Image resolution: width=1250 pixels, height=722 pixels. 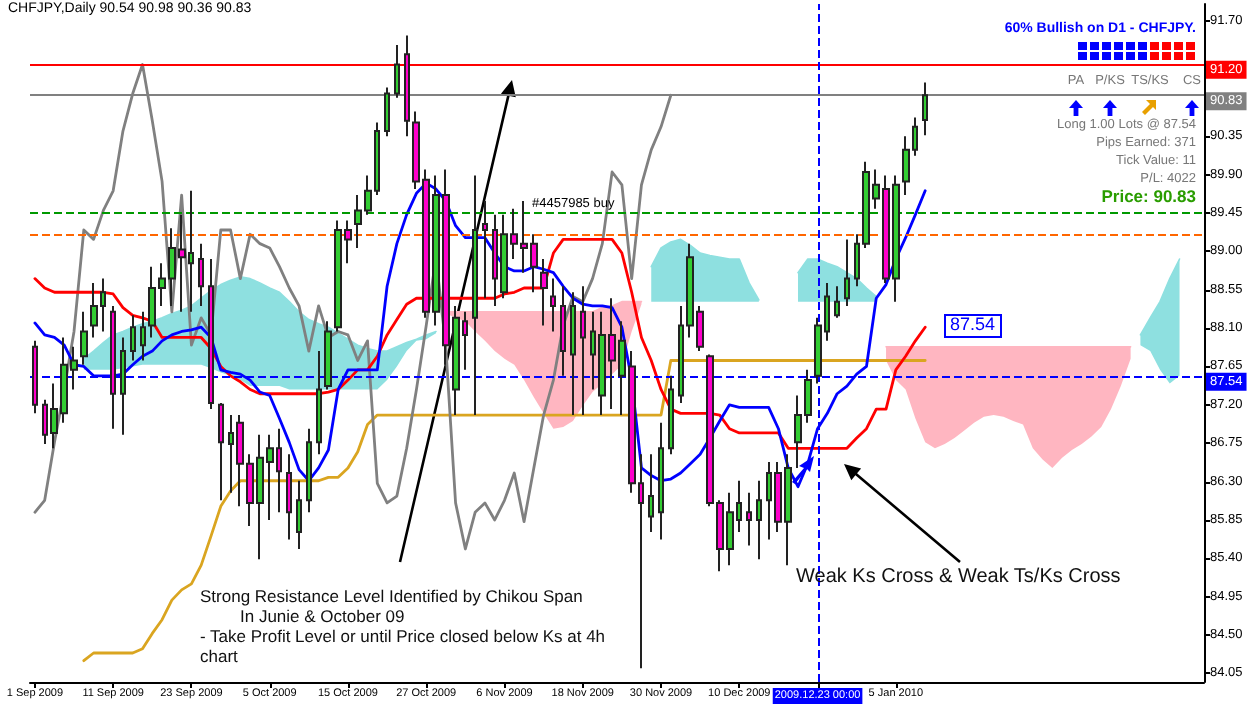 I want to click on annotation: Weak Ks Cross & Weak Ts/Ks Cross, so click(x=958, y=577).